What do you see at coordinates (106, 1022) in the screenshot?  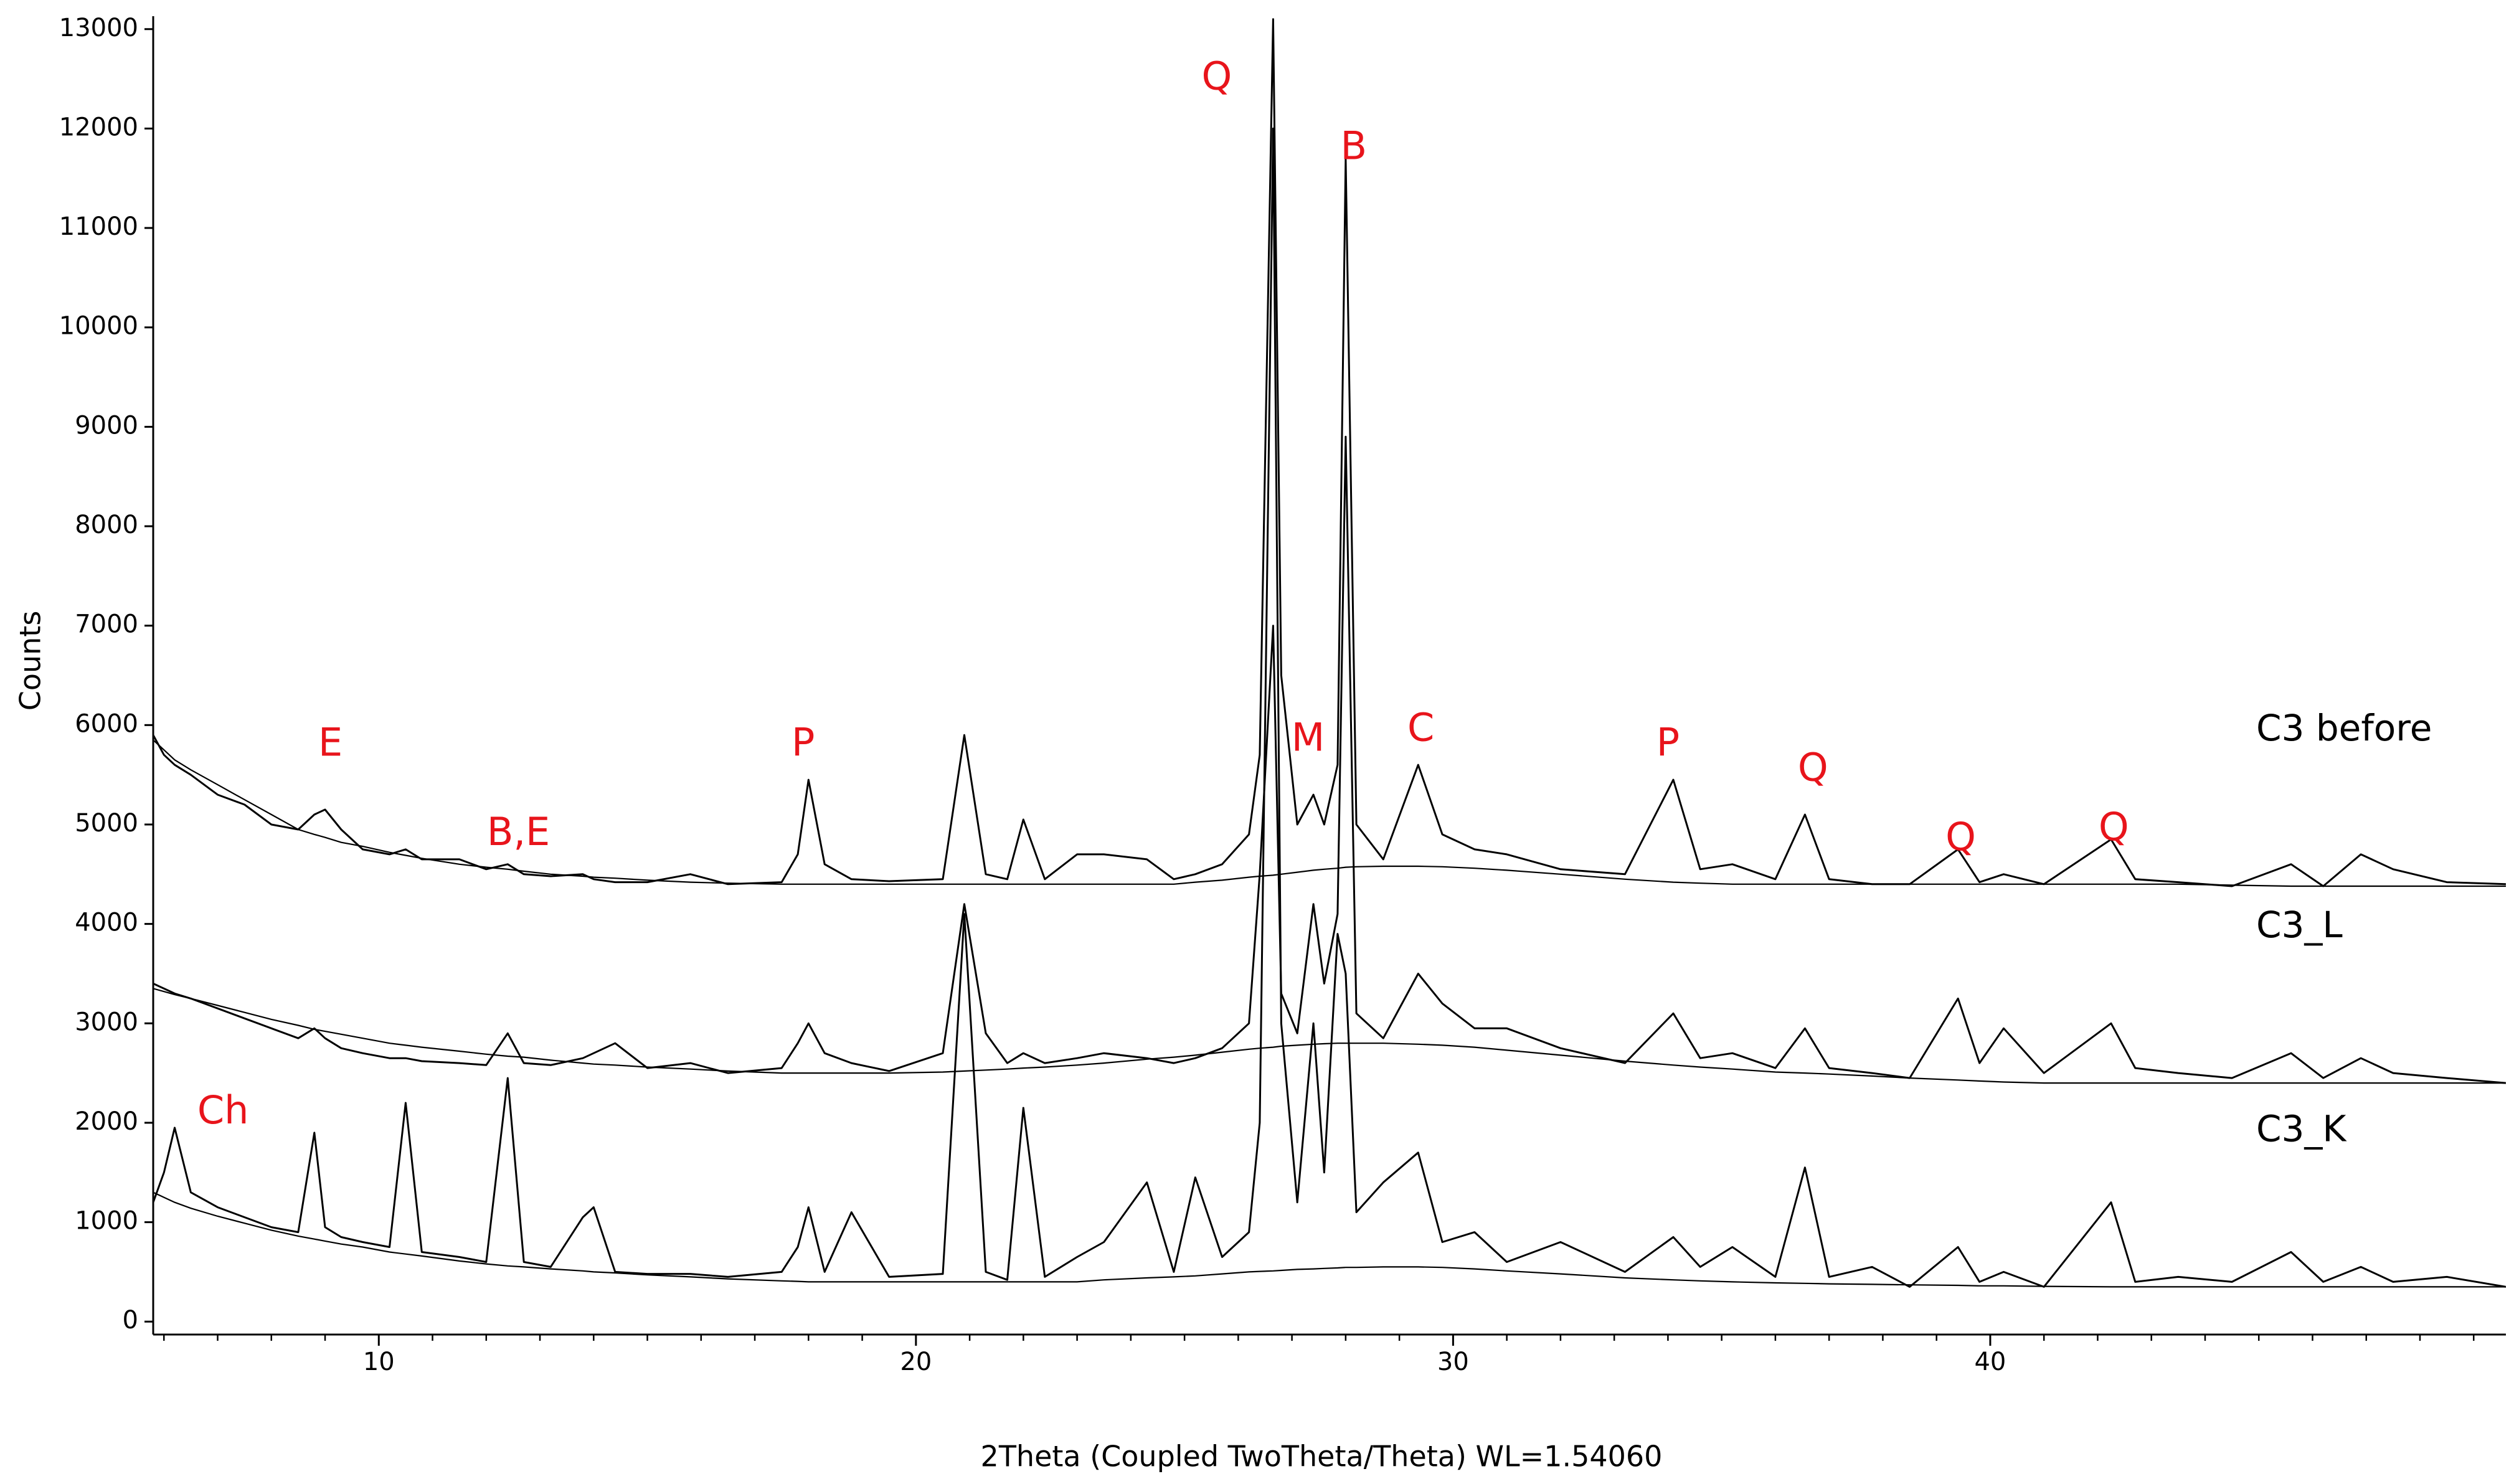 I see `y-tick-label: 3000` at bounding box center [106, 1022].